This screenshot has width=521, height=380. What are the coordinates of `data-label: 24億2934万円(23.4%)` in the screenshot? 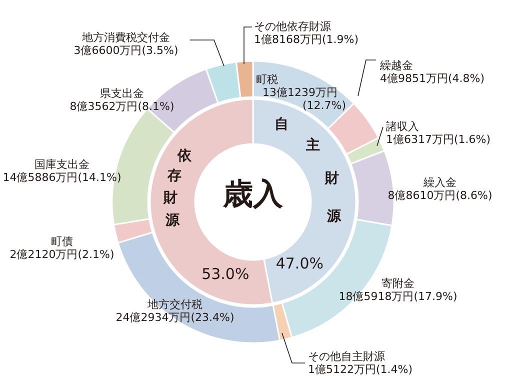 It's located at (175, 317).